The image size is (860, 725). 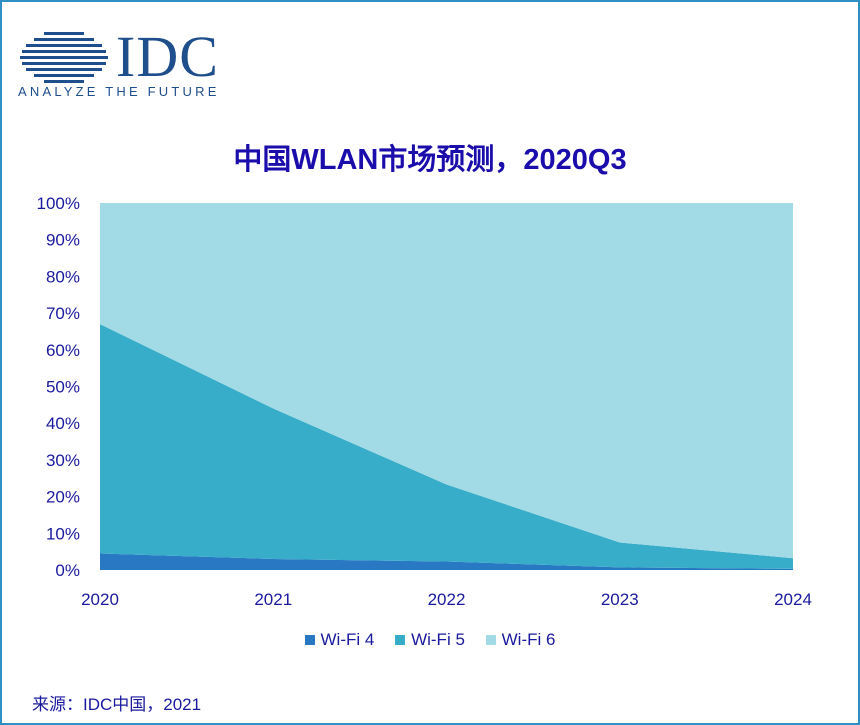 What do you see at coordinates (309, 639) in the screenshot?
I see `legend-swatch-wifi4` at bounding box center [309, 639].